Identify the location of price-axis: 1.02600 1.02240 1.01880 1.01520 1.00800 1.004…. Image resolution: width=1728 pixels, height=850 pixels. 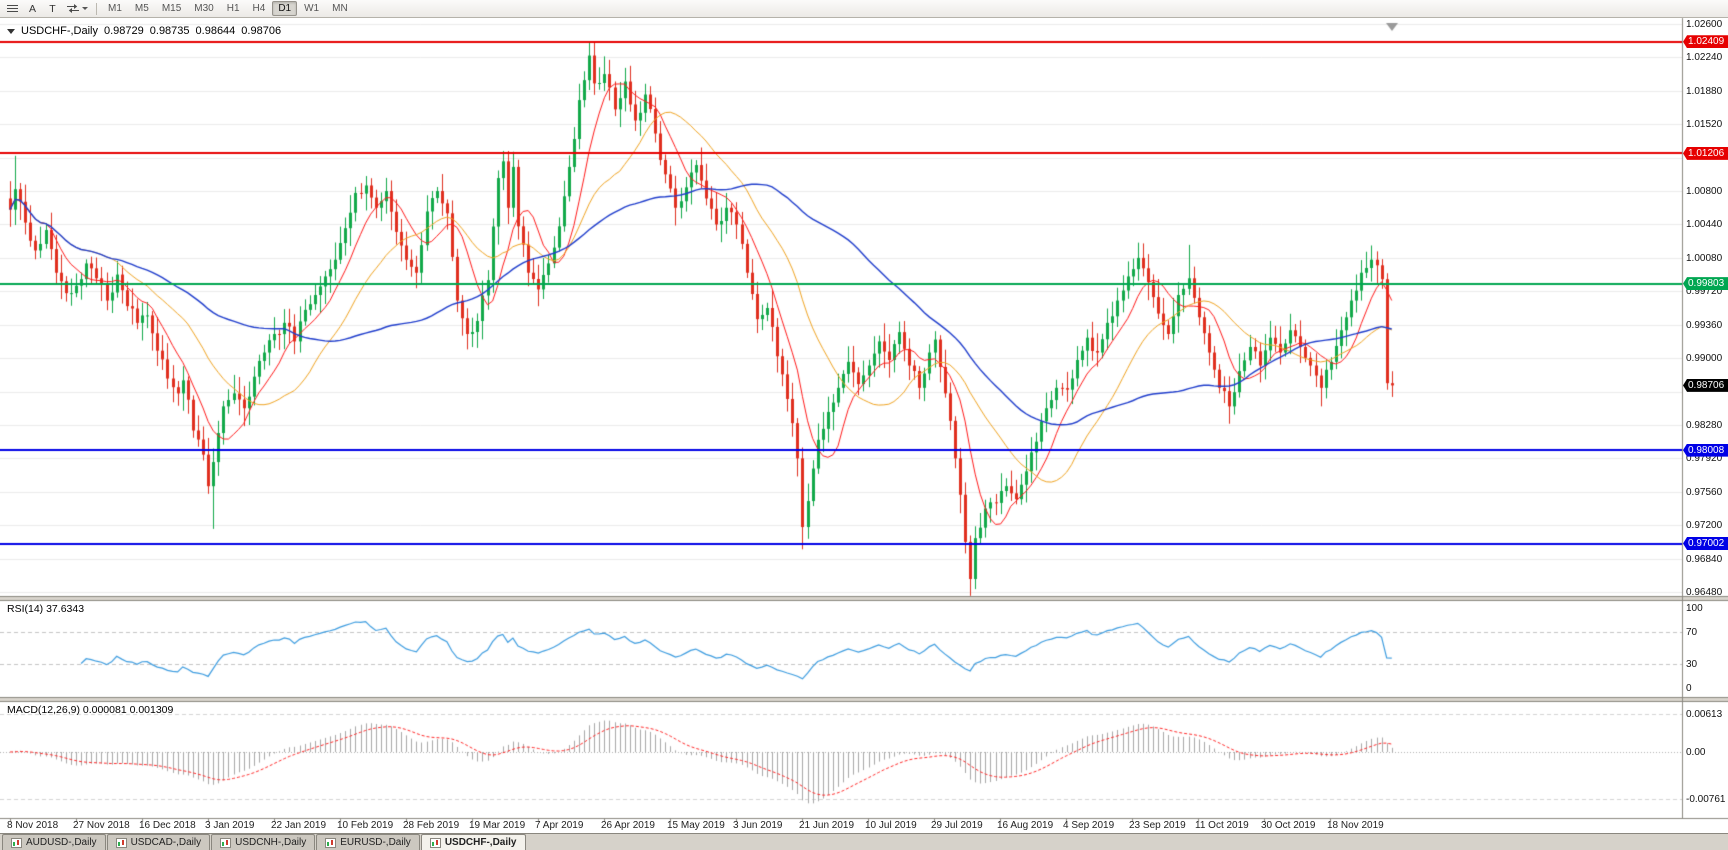
(1705, 418).